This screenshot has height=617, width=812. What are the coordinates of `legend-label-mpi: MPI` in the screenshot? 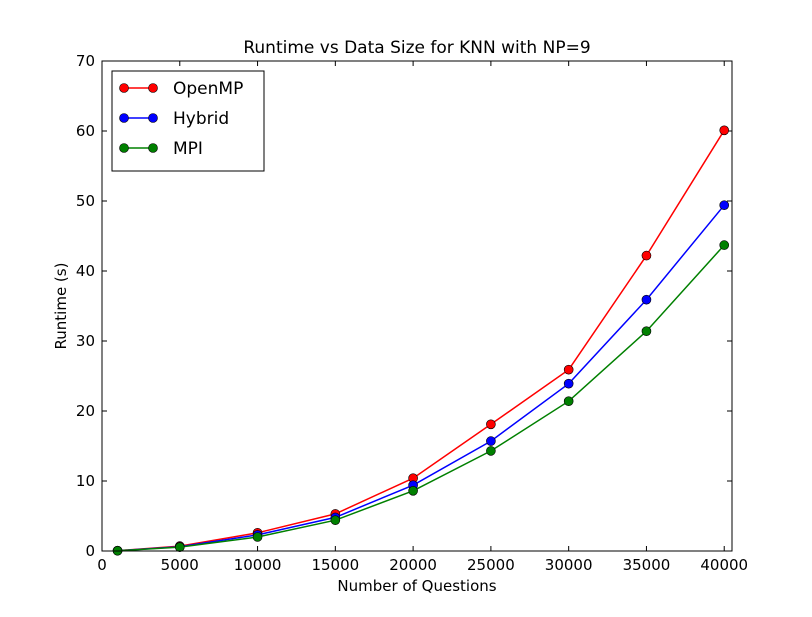 It's located at (188, 149).